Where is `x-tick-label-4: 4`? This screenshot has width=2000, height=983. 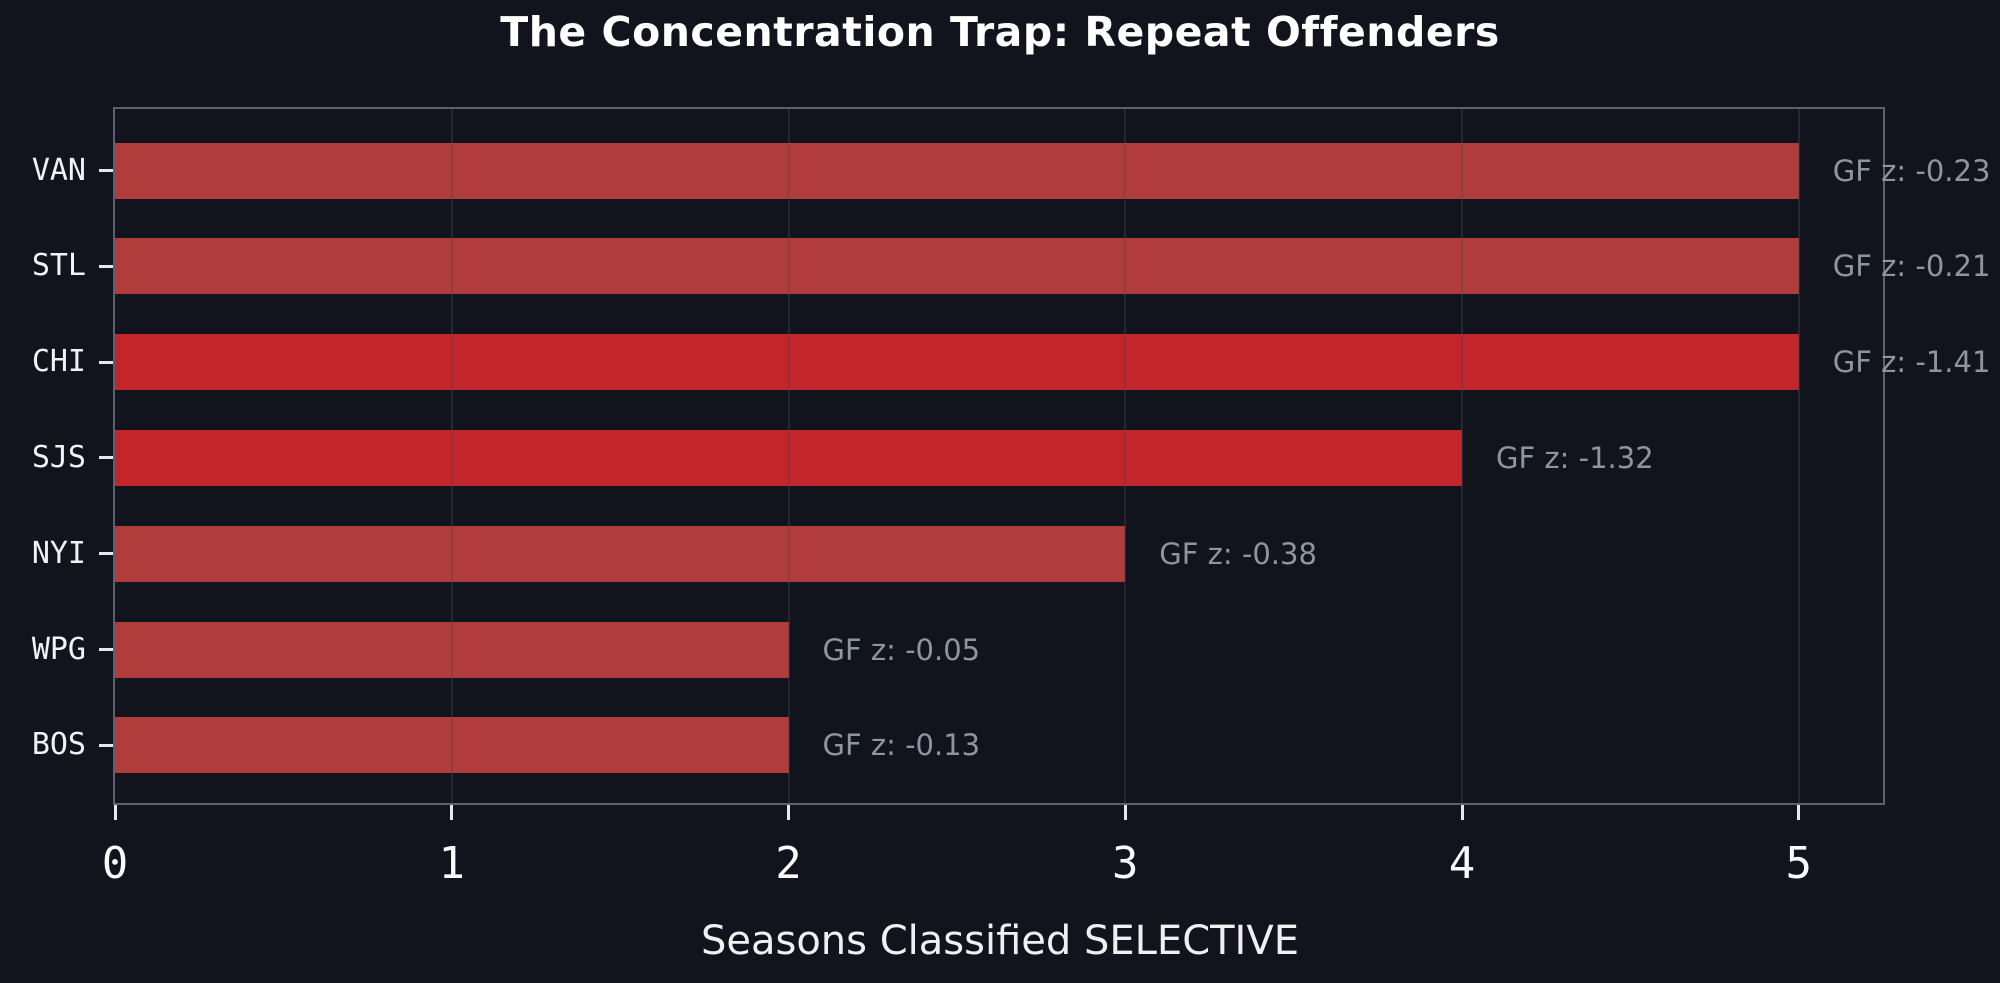
x-tick-label-4: 4 is located at coordinates (1462, 863).